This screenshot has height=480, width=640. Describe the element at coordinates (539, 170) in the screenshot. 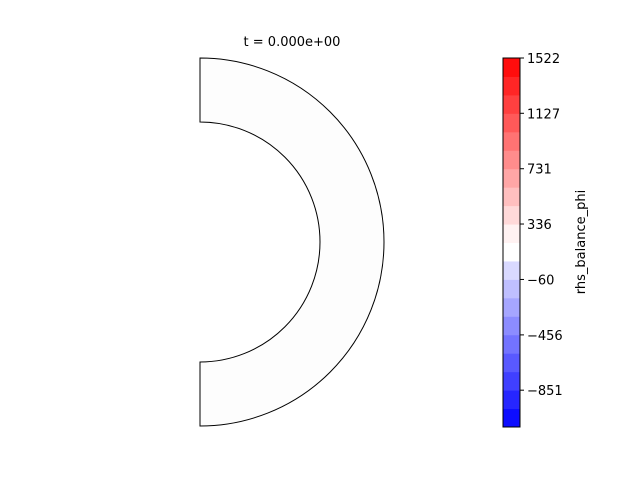

I see `colorbar-tick-label: 731` at that location.